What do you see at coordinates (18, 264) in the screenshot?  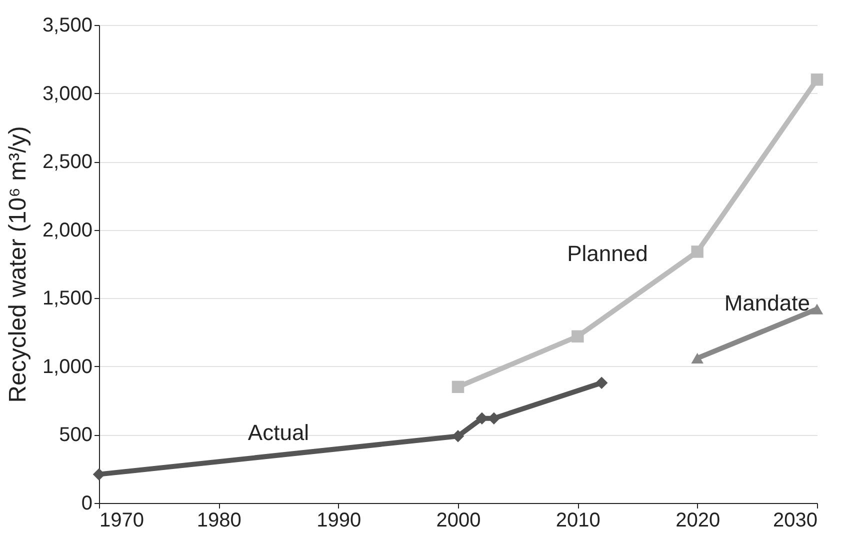 I see `y-axis-title: Recycled water (10⁶ m³/y)` at bounding box center [18, 264].